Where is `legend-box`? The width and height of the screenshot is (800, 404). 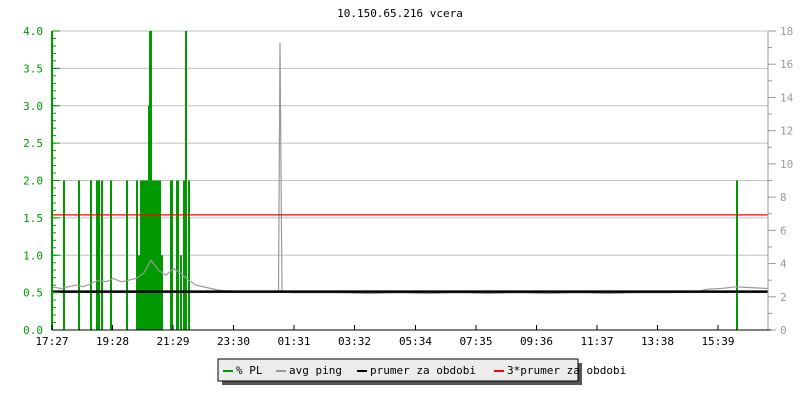
legend-box is located at coordinates (398, 370).